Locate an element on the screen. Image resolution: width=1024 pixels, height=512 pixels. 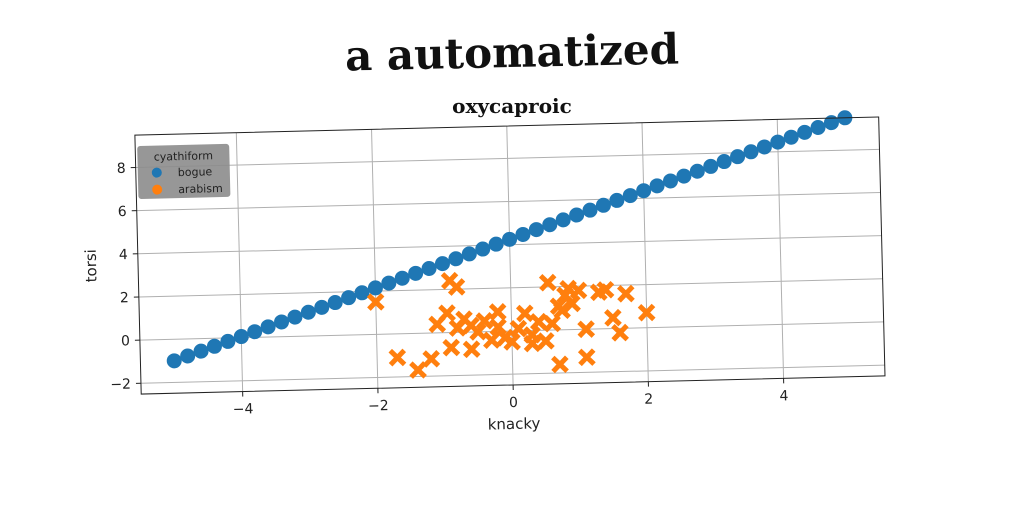
y-tick-label: 2 is located at coordinates (124, 298).